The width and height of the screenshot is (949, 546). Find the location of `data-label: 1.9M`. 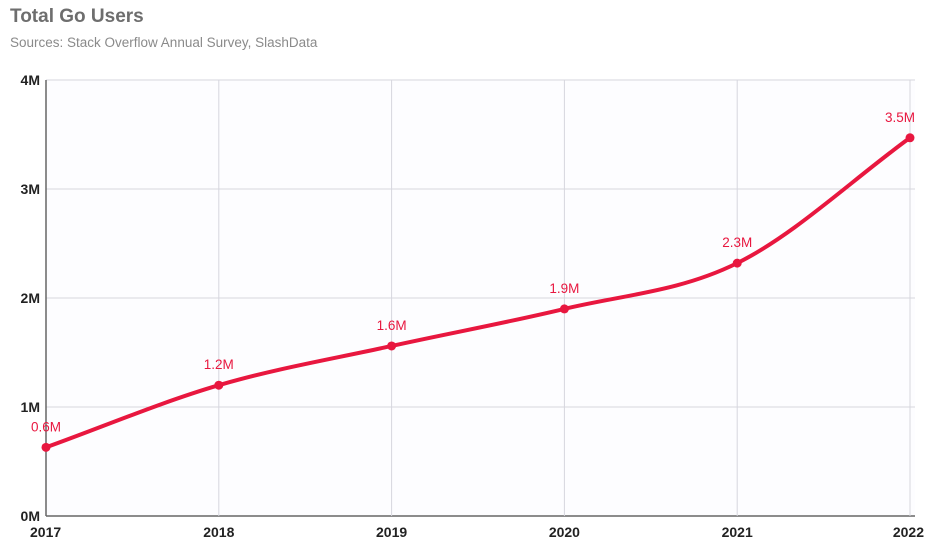

data-label: 1.9M is located at coordinates (564, 288).